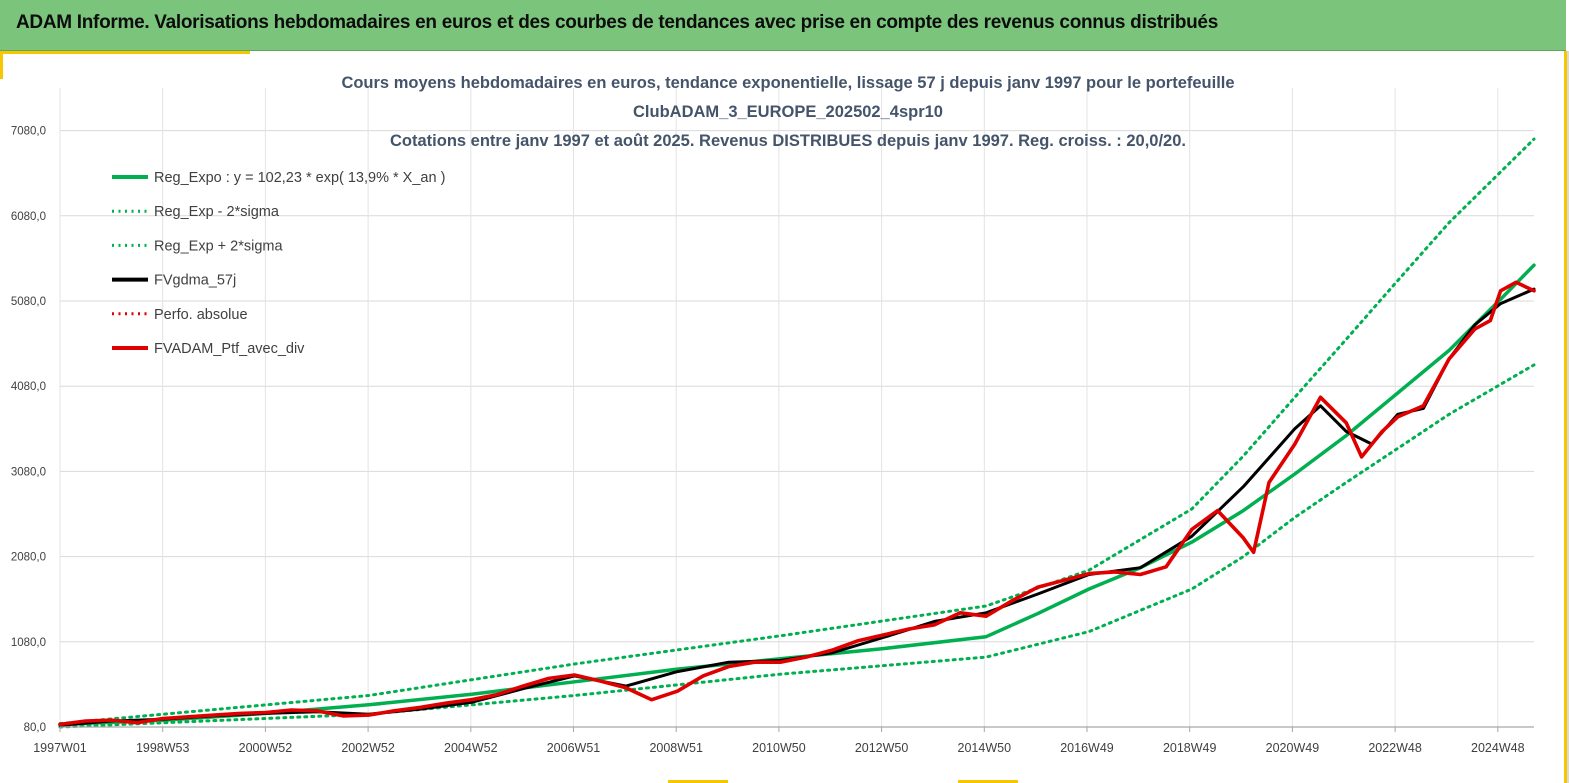  I want to click on x-tick-label: 2008W51, so click(676, 748).